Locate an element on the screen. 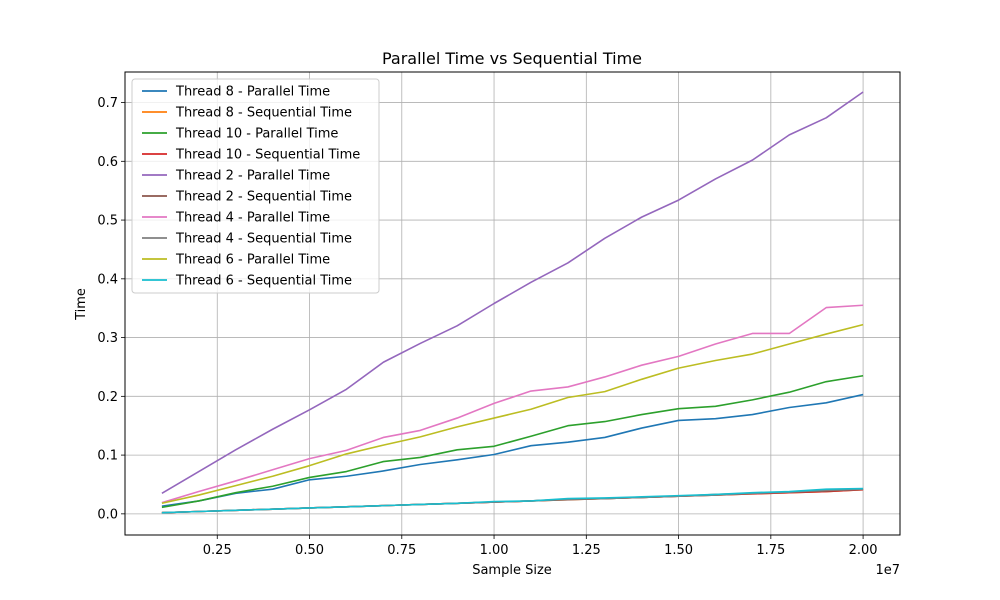 Image resolution: width=1000 pixels, height=600 pixels. legend-entry: Thread 8 - Parallel Time is located at coordinates (252, 92).